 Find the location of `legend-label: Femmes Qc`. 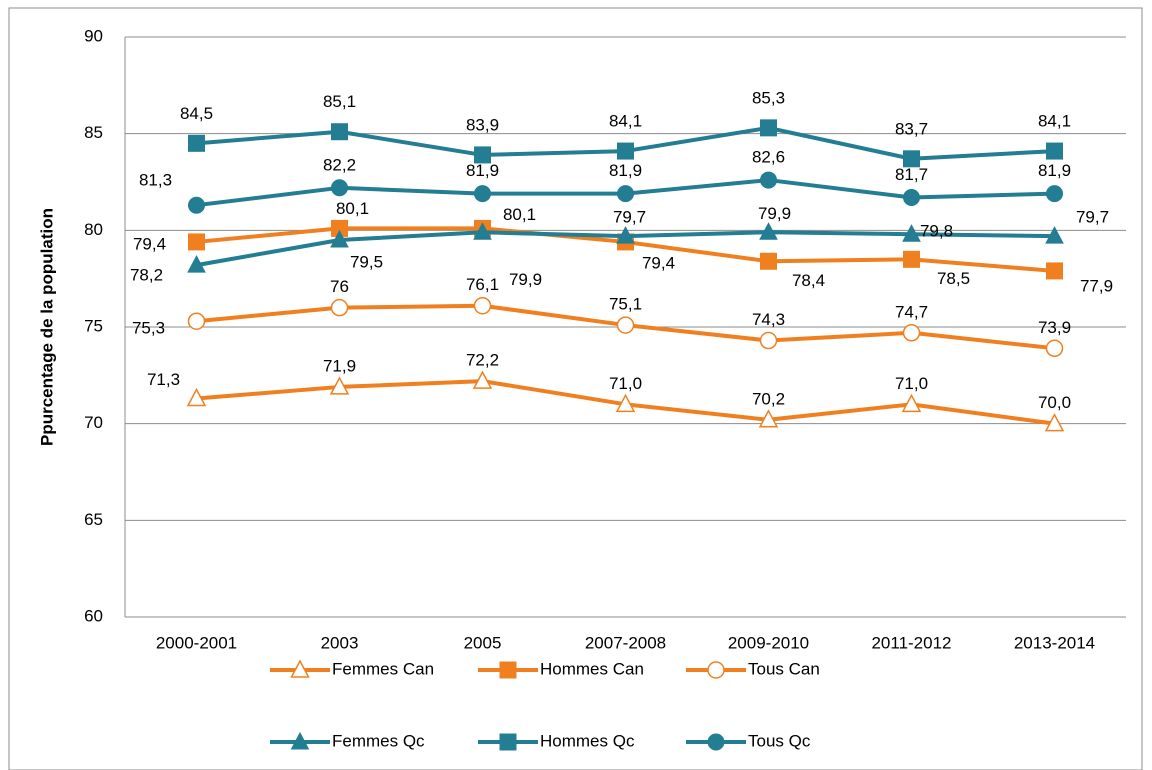

legend-label: Femmes Qc is located at coordinates (378, 740).